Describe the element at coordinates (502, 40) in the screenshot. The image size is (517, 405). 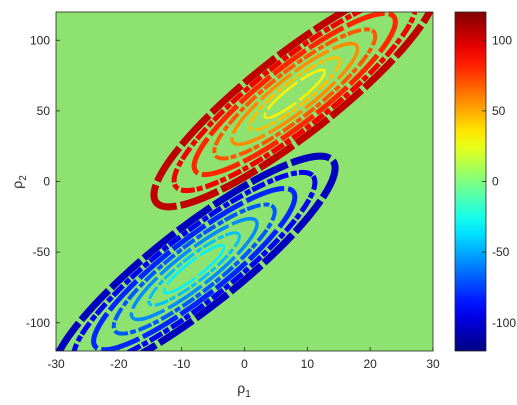
I see `colorbar-tick-label: 100` at that location.